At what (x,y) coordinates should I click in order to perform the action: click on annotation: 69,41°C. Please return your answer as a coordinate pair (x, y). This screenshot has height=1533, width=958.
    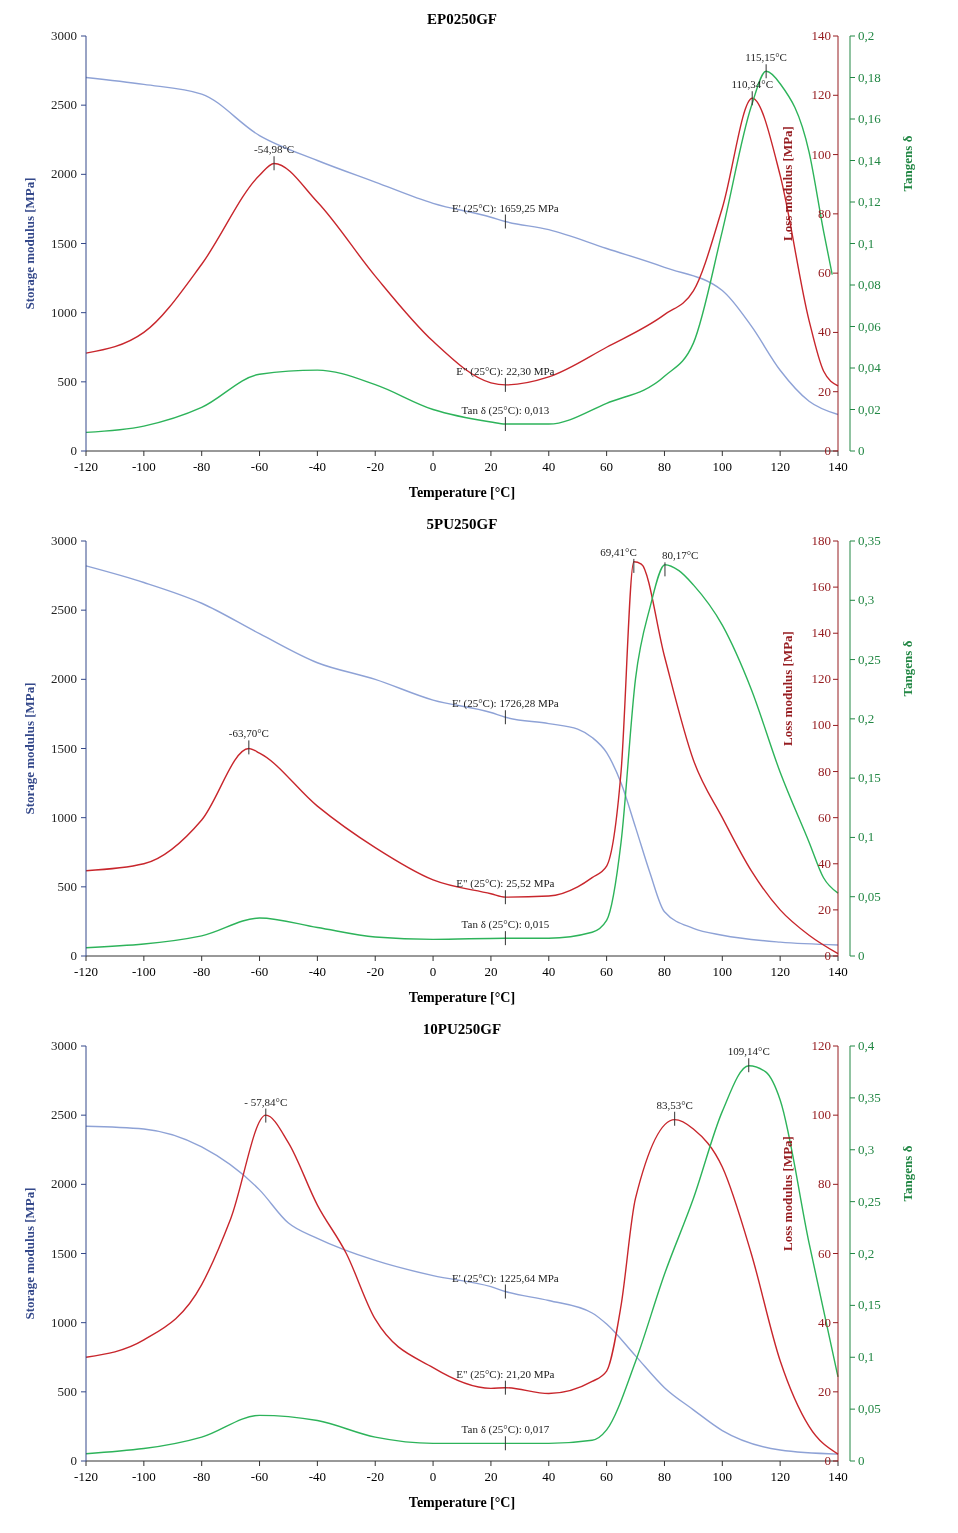
    Looking at the image, I should click on (618, 551).